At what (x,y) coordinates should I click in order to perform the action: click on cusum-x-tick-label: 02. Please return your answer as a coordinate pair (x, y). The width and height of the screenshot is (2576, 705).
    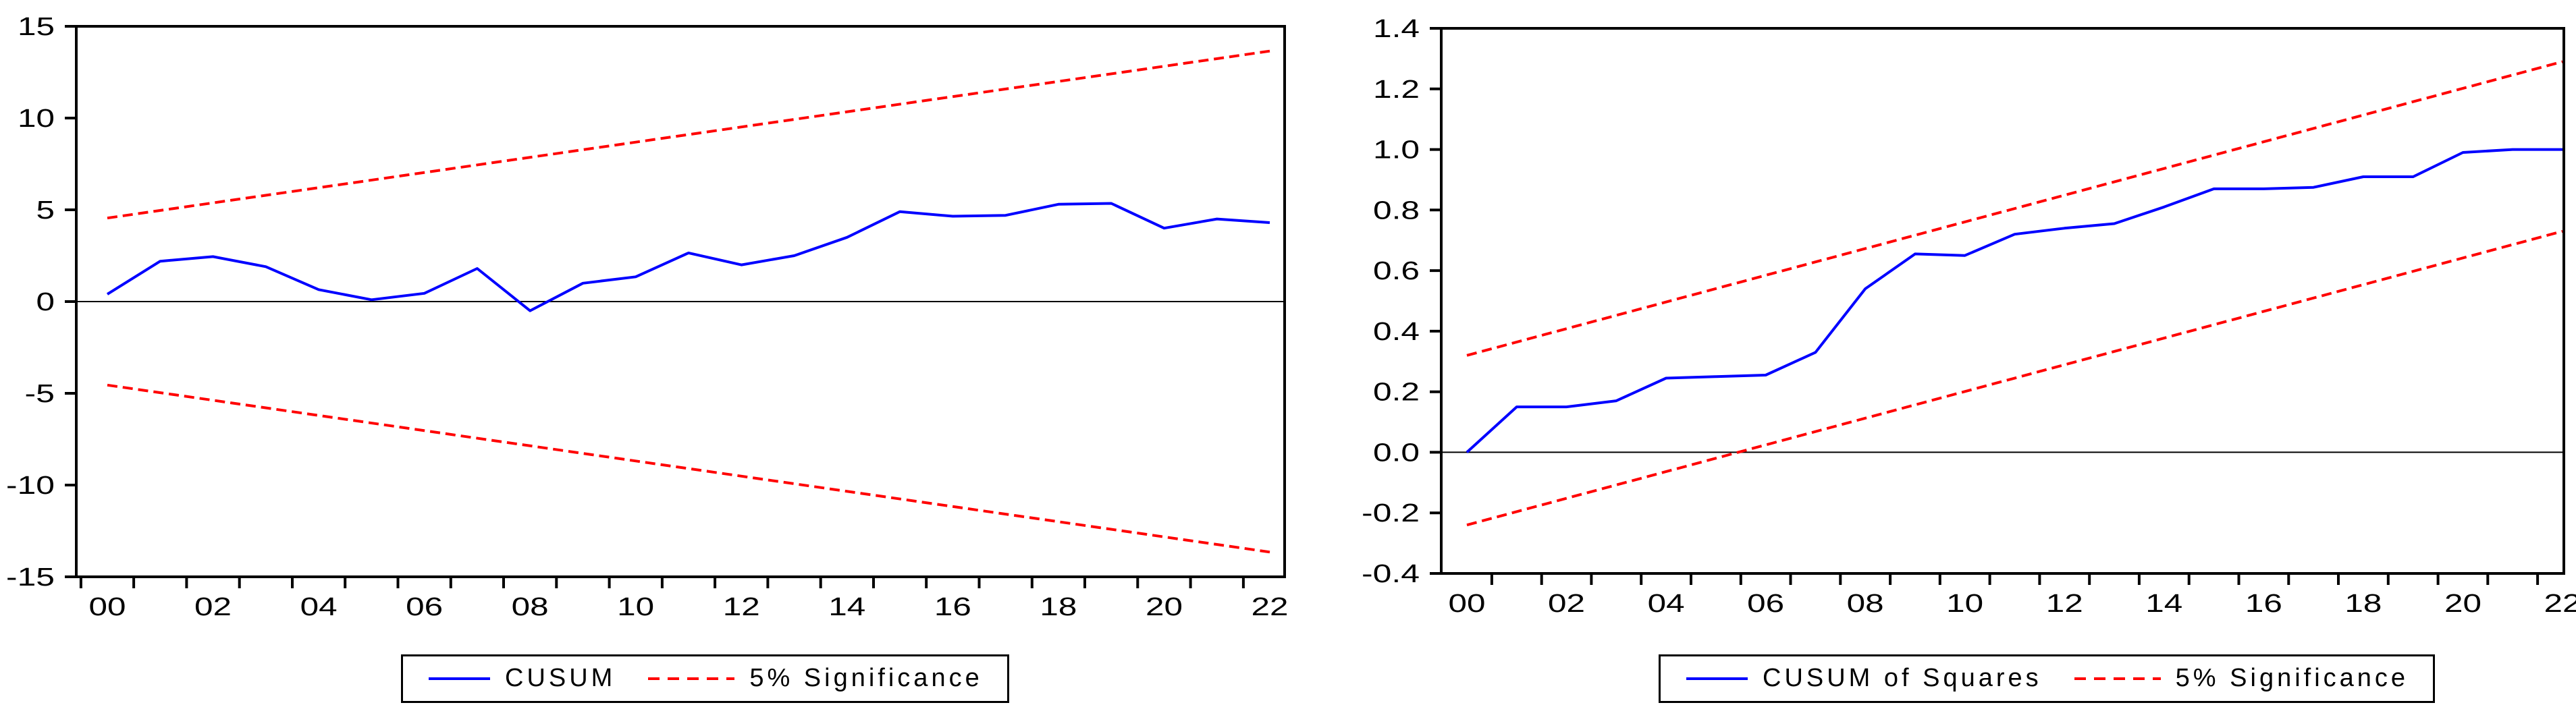
    Looking at the image, I should click on (213, 607).